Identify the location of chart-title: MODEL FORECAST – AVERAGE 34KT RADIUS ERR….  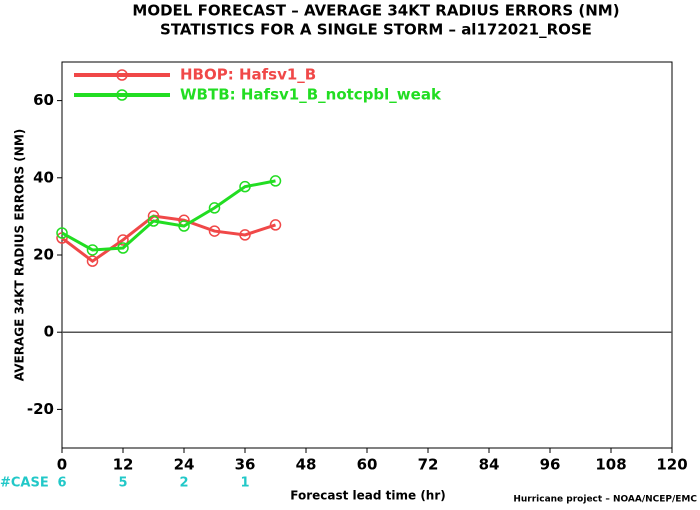
(375, 11).